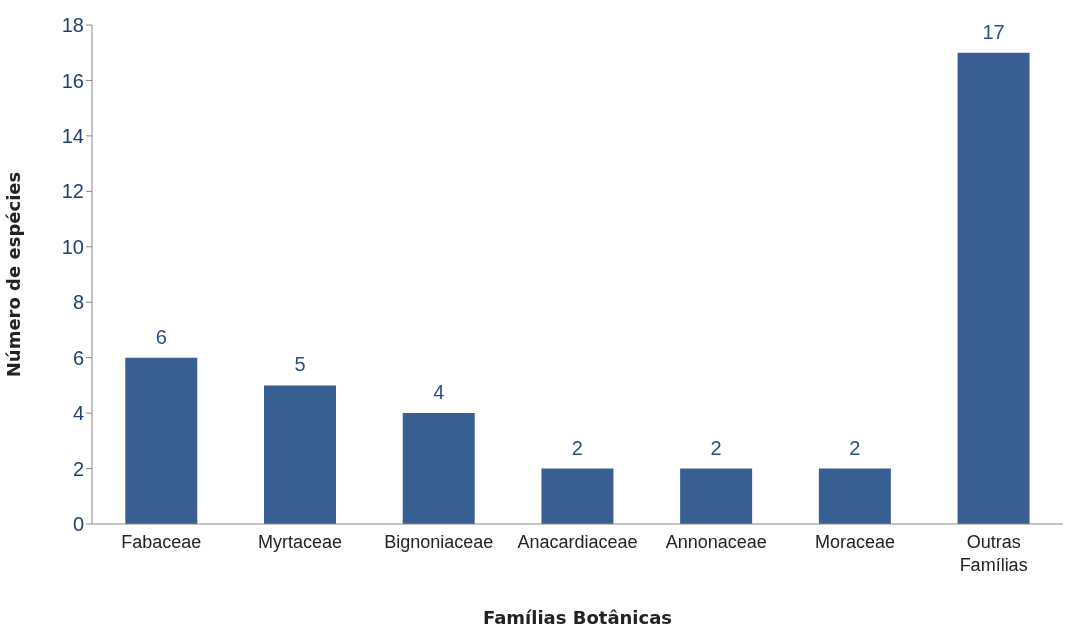 This screenshot has height=630, width=1084. Describe the element at coordinates (161, 336) in the screenshot. I see `data-label: 6` at that location.